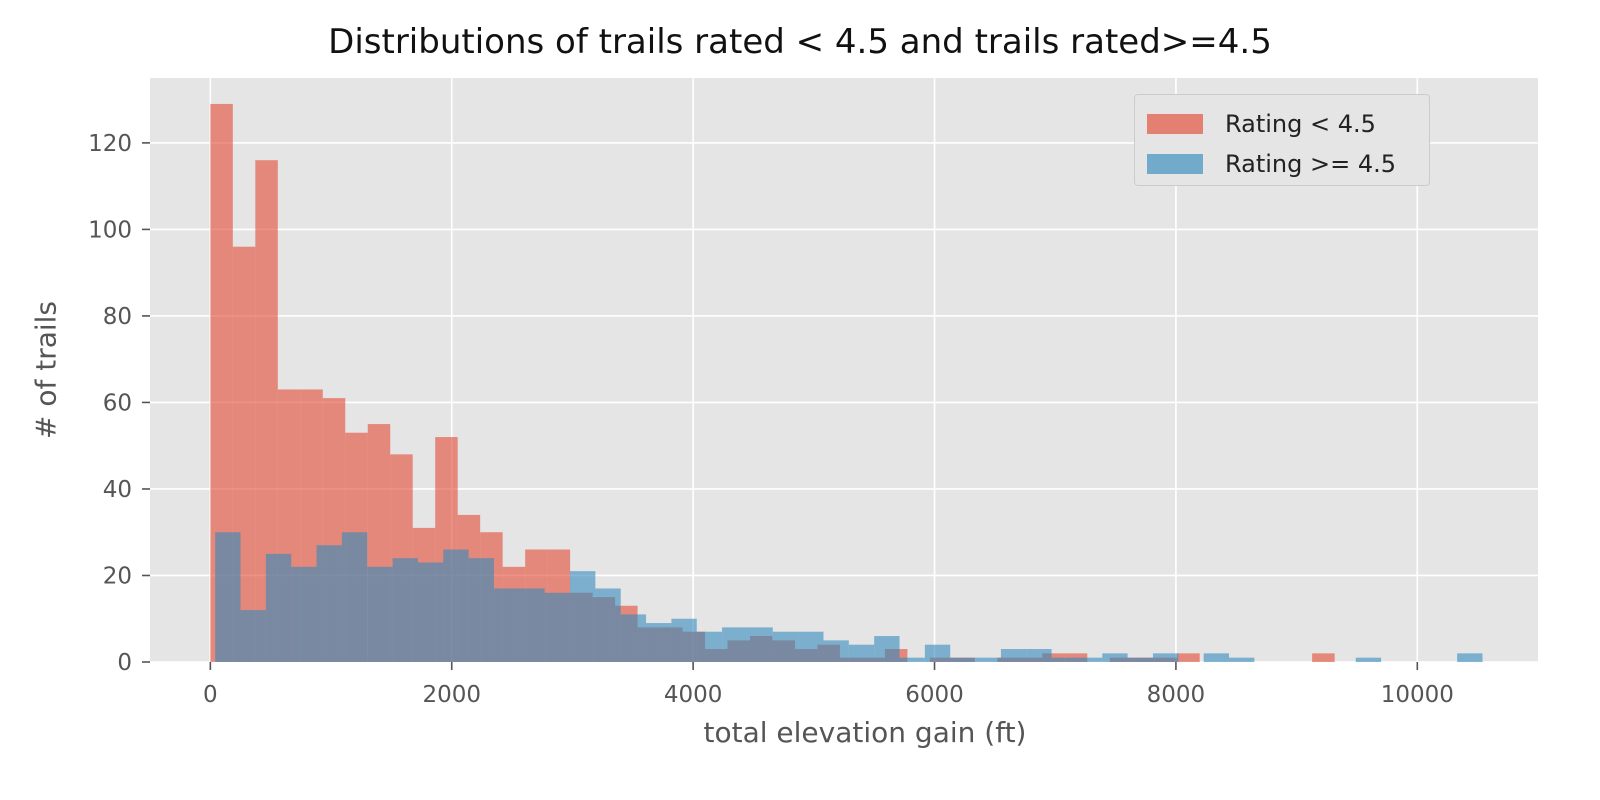  I want to click on legend-item-rating-above: Rating >= 4.5, so click(1271, 164).